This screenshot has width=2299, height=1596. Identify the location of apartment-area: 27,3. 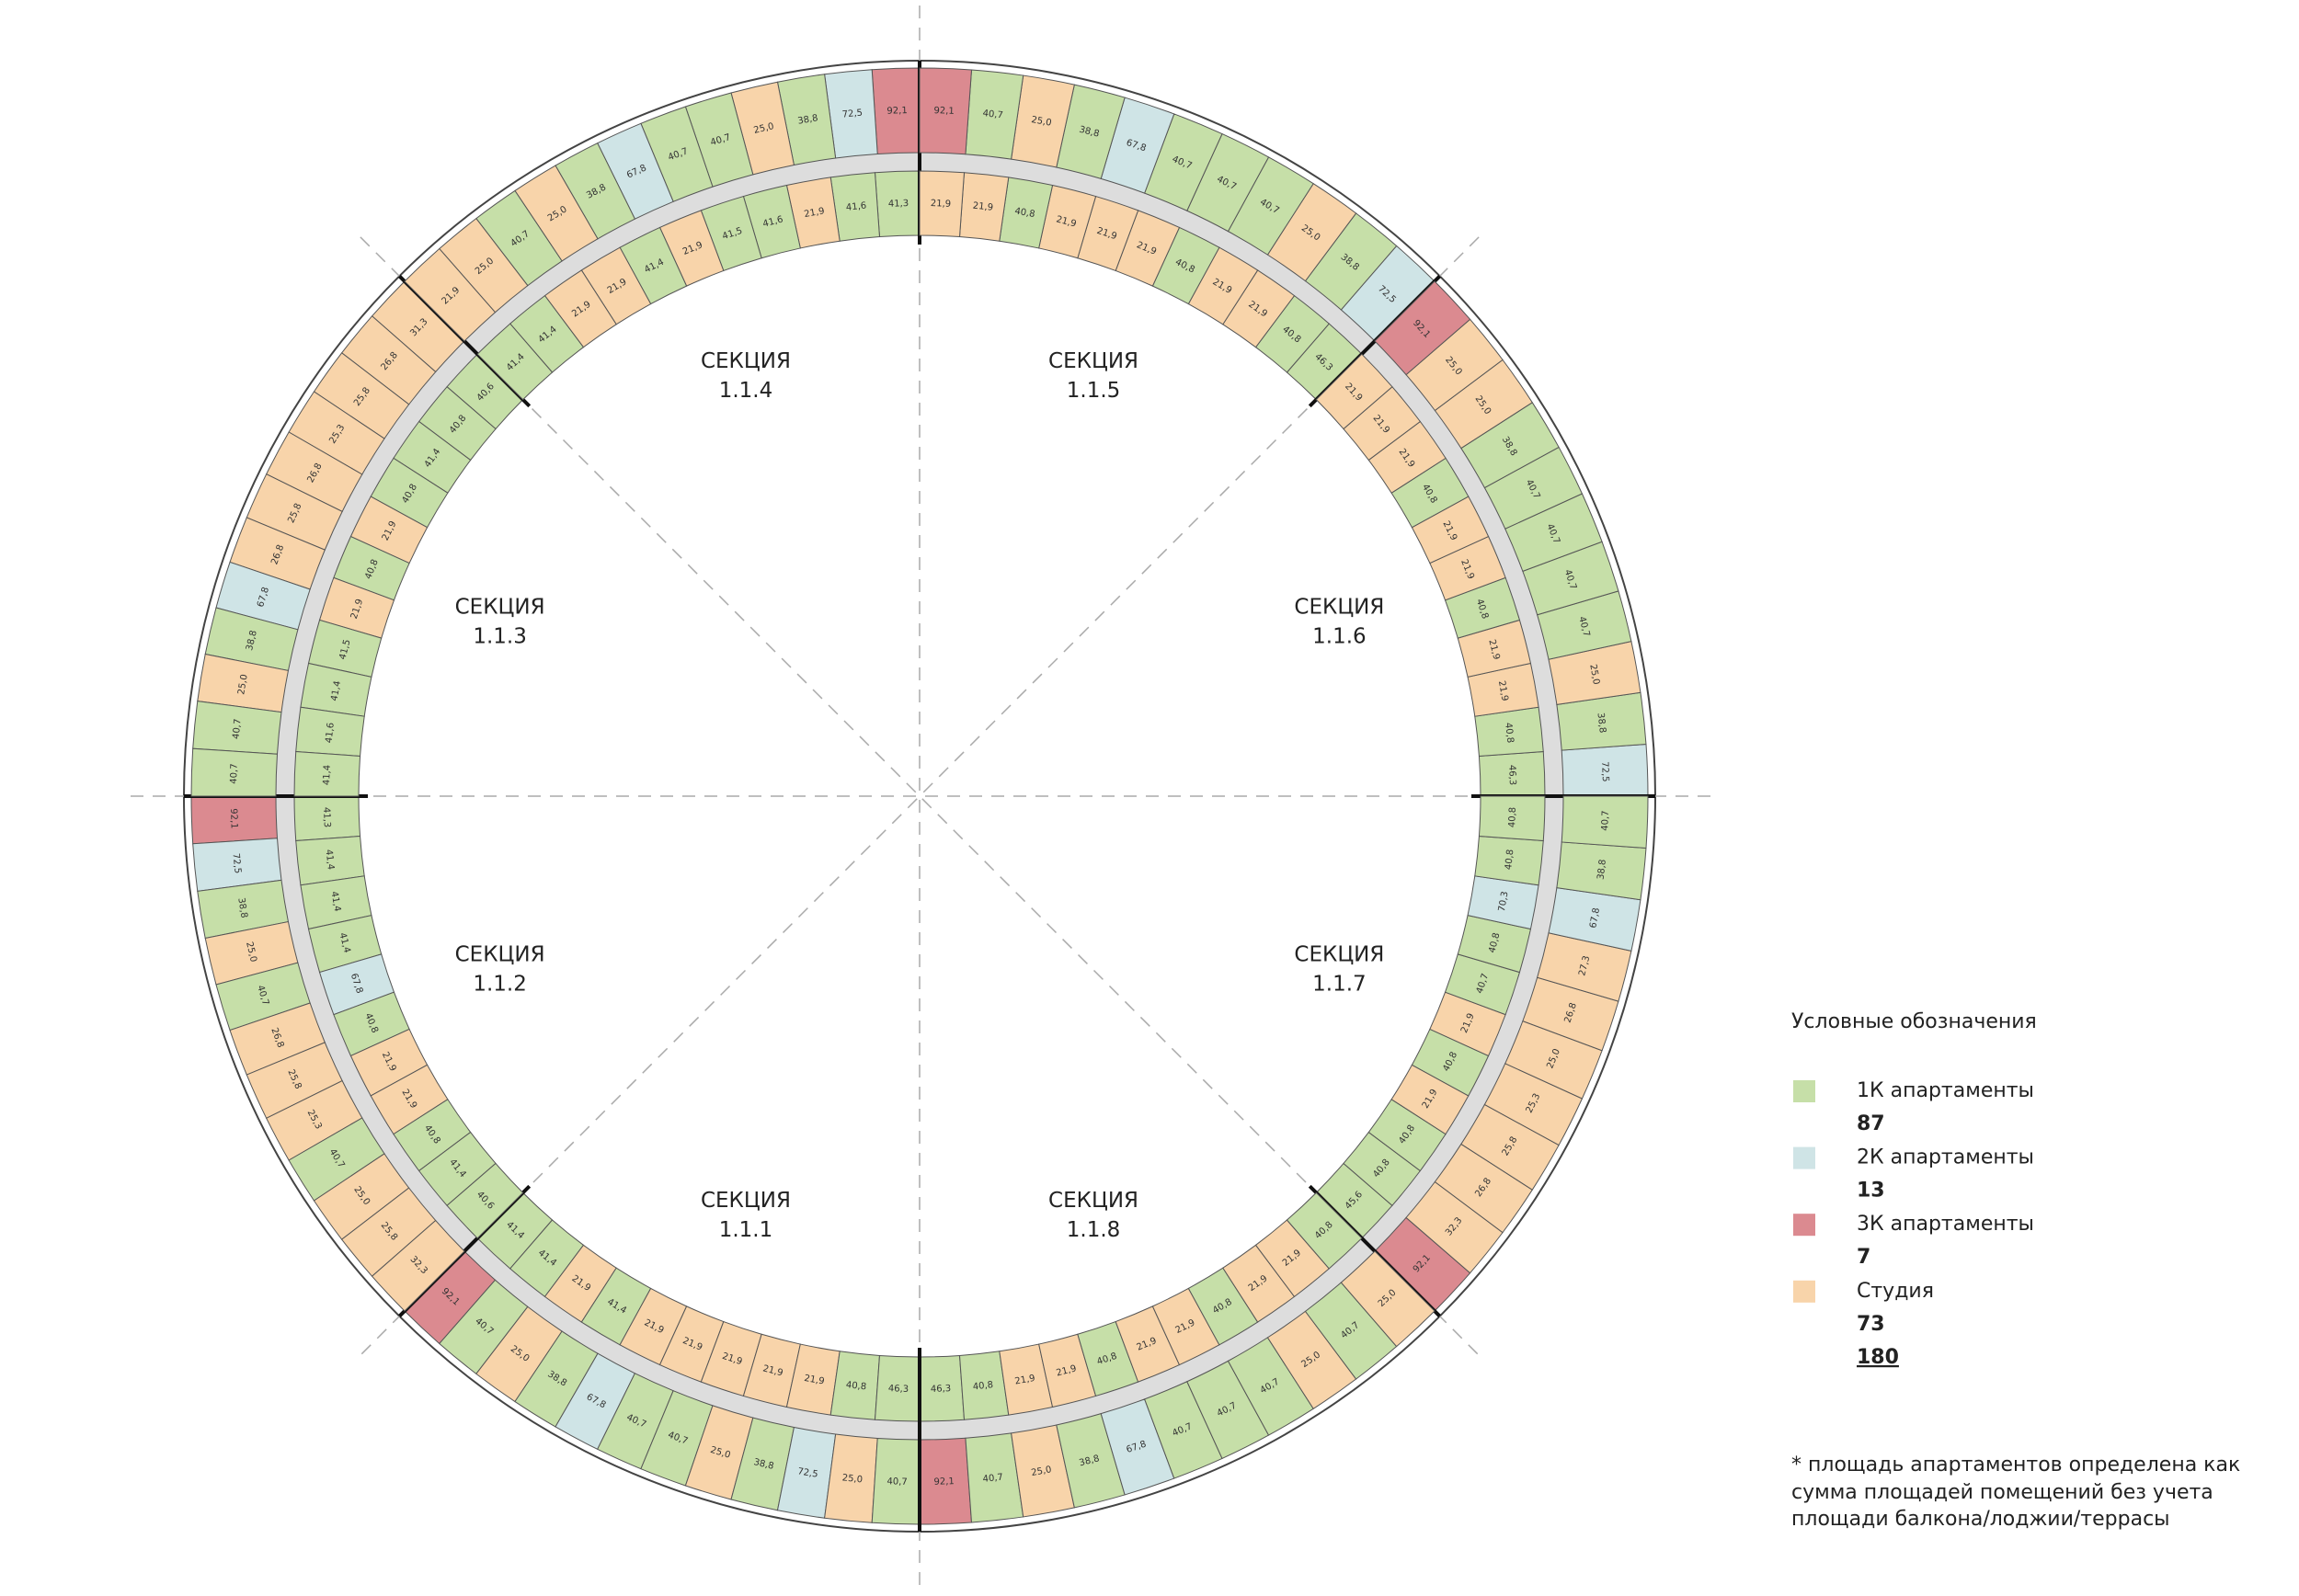
(1584, 965).